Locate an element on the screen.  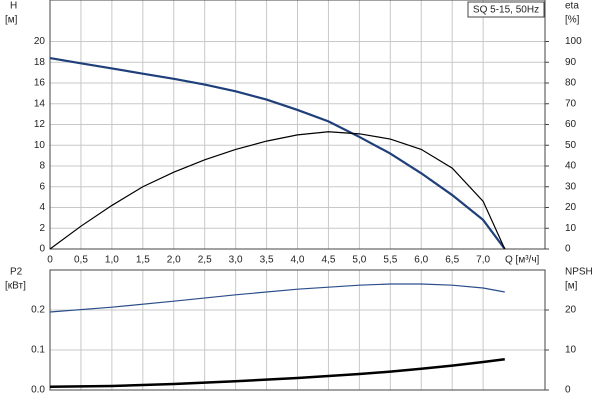
x-tick-label: 3,5 is located at coordinates (267, 260).